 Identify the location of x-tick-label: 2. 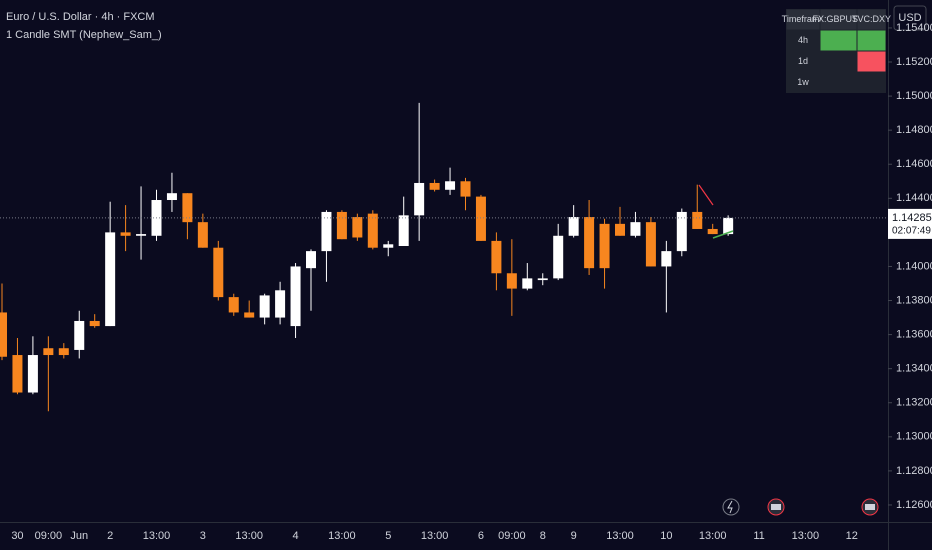
(110, 536).